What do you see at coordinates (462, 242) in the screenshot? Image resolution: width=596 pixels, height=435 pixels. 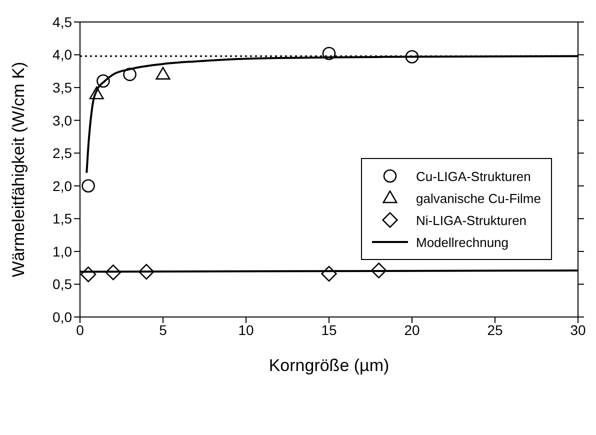 I see `legend-label: Modellrechnung` at bounding box center [462, 242].